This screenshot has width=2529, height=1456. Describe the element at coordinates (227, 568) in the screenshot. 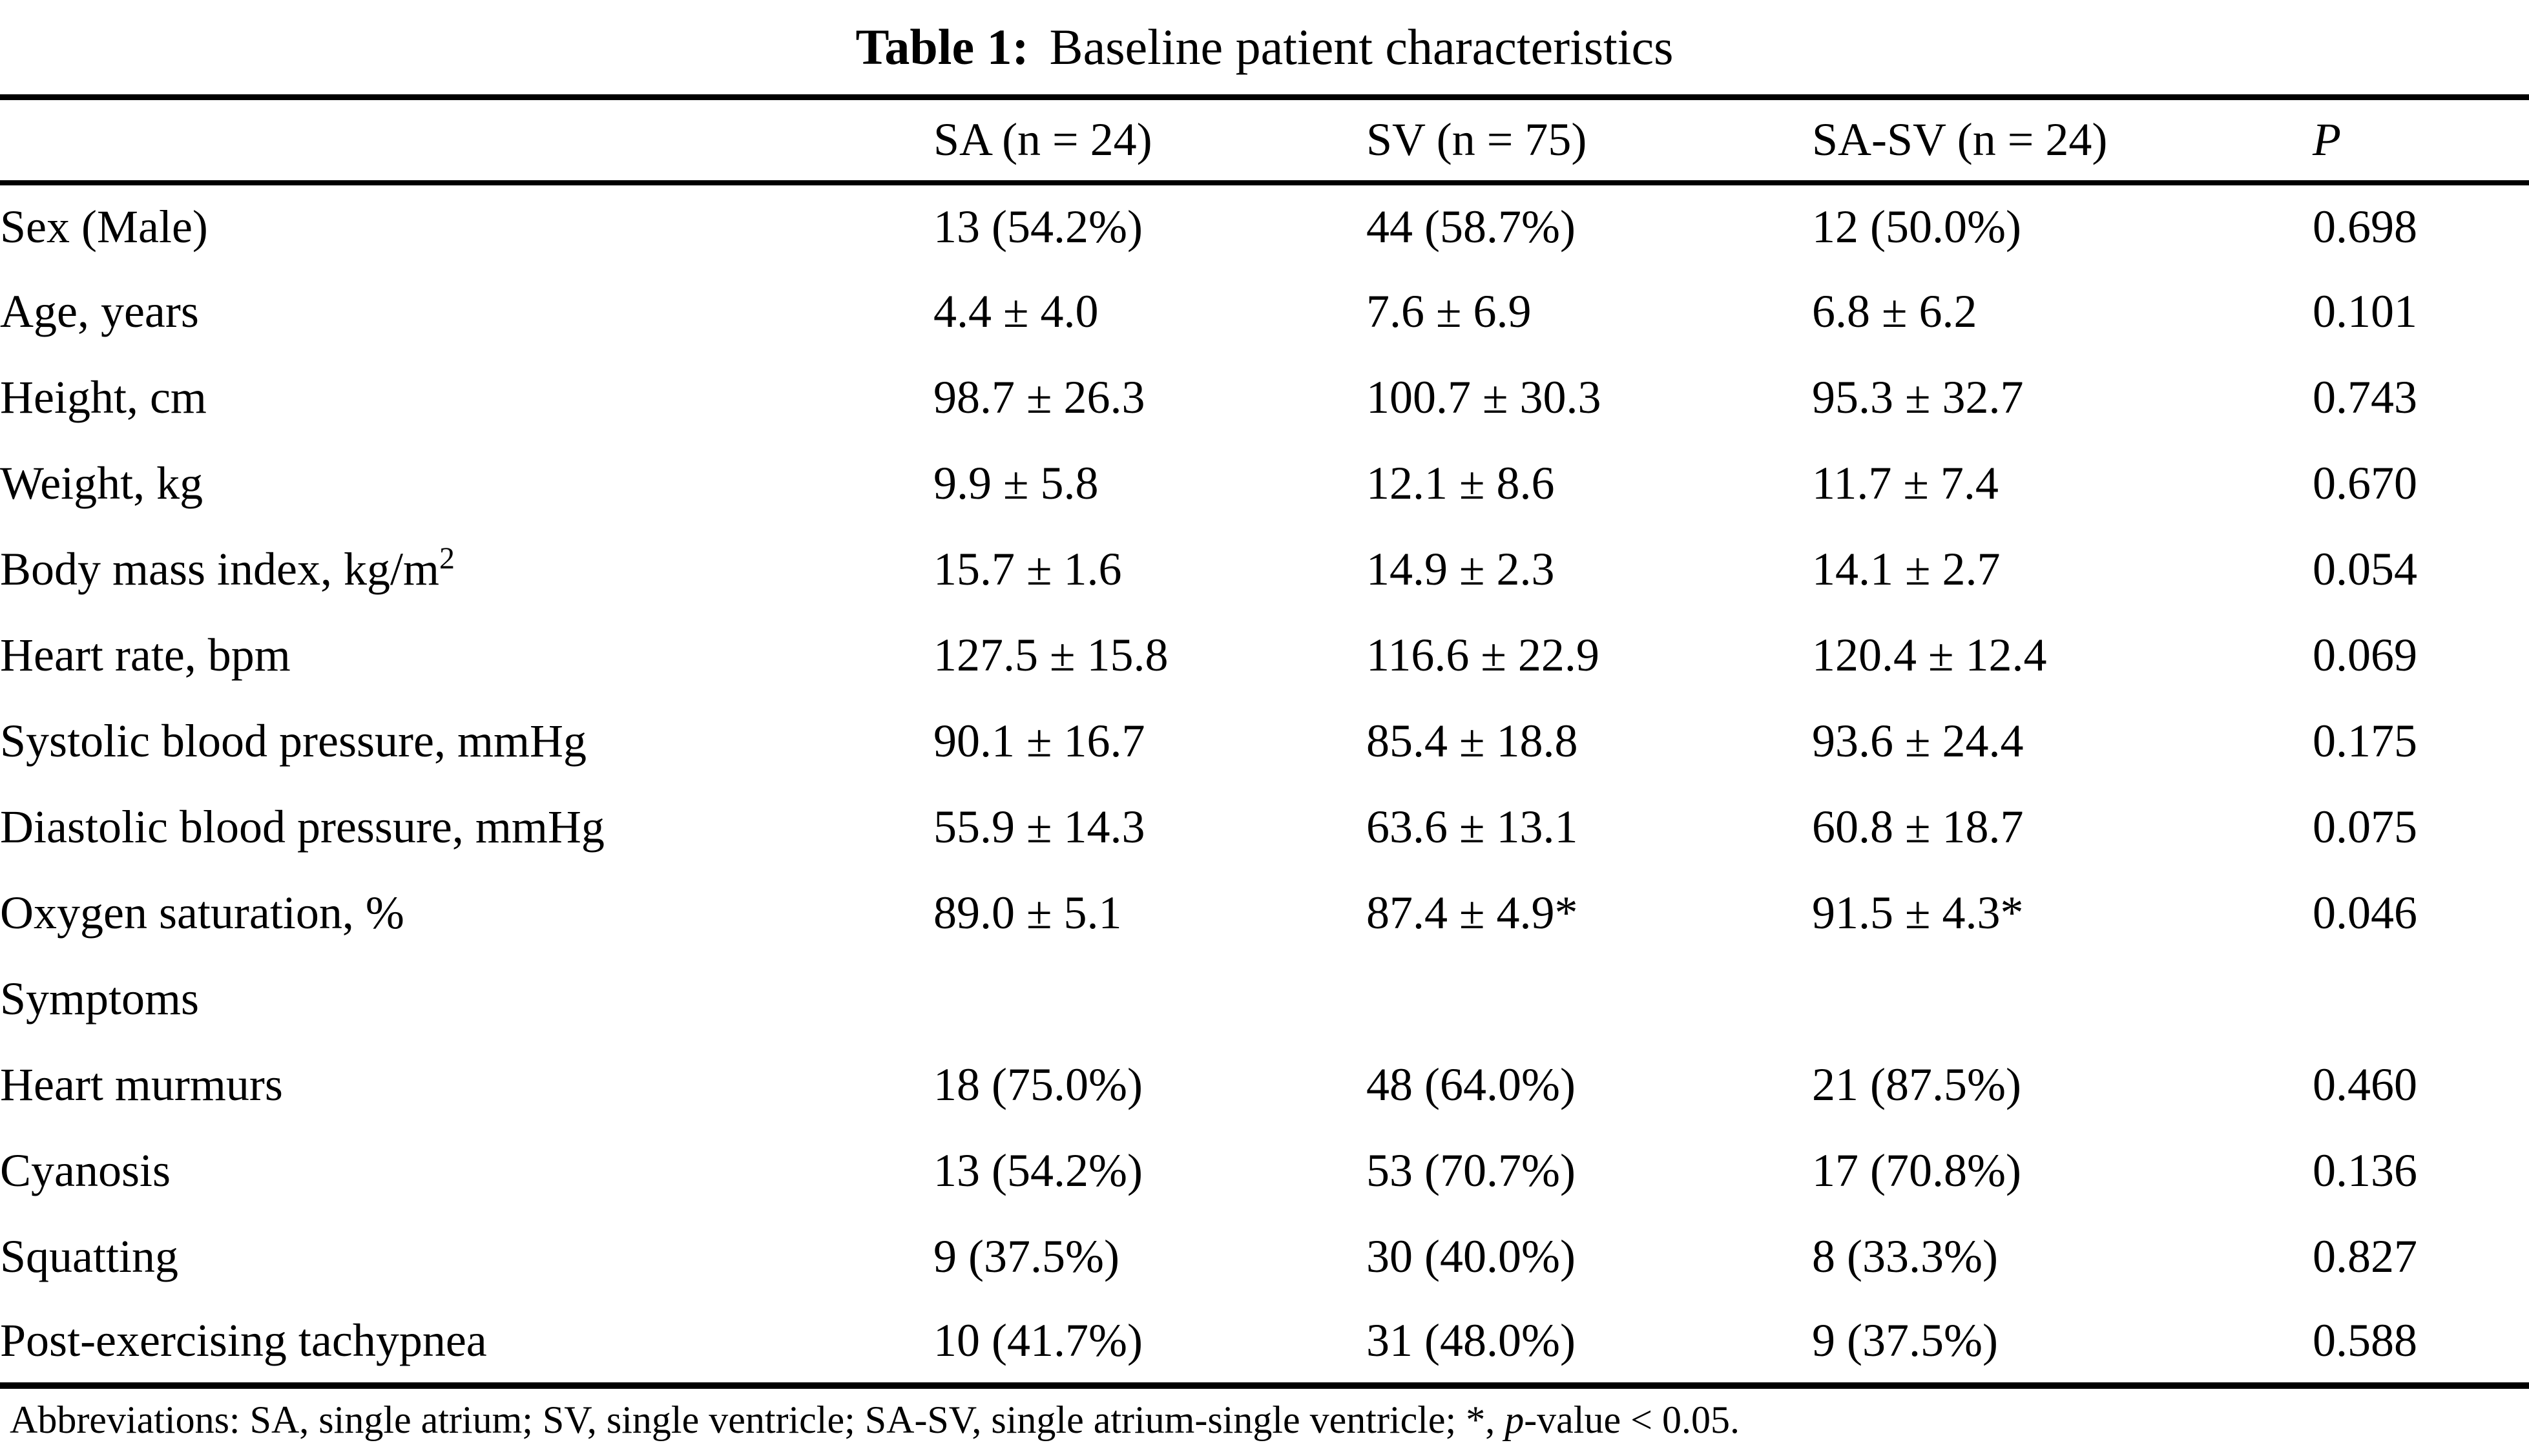

I see `row-label: Body mass index, kg/m2` at that location.